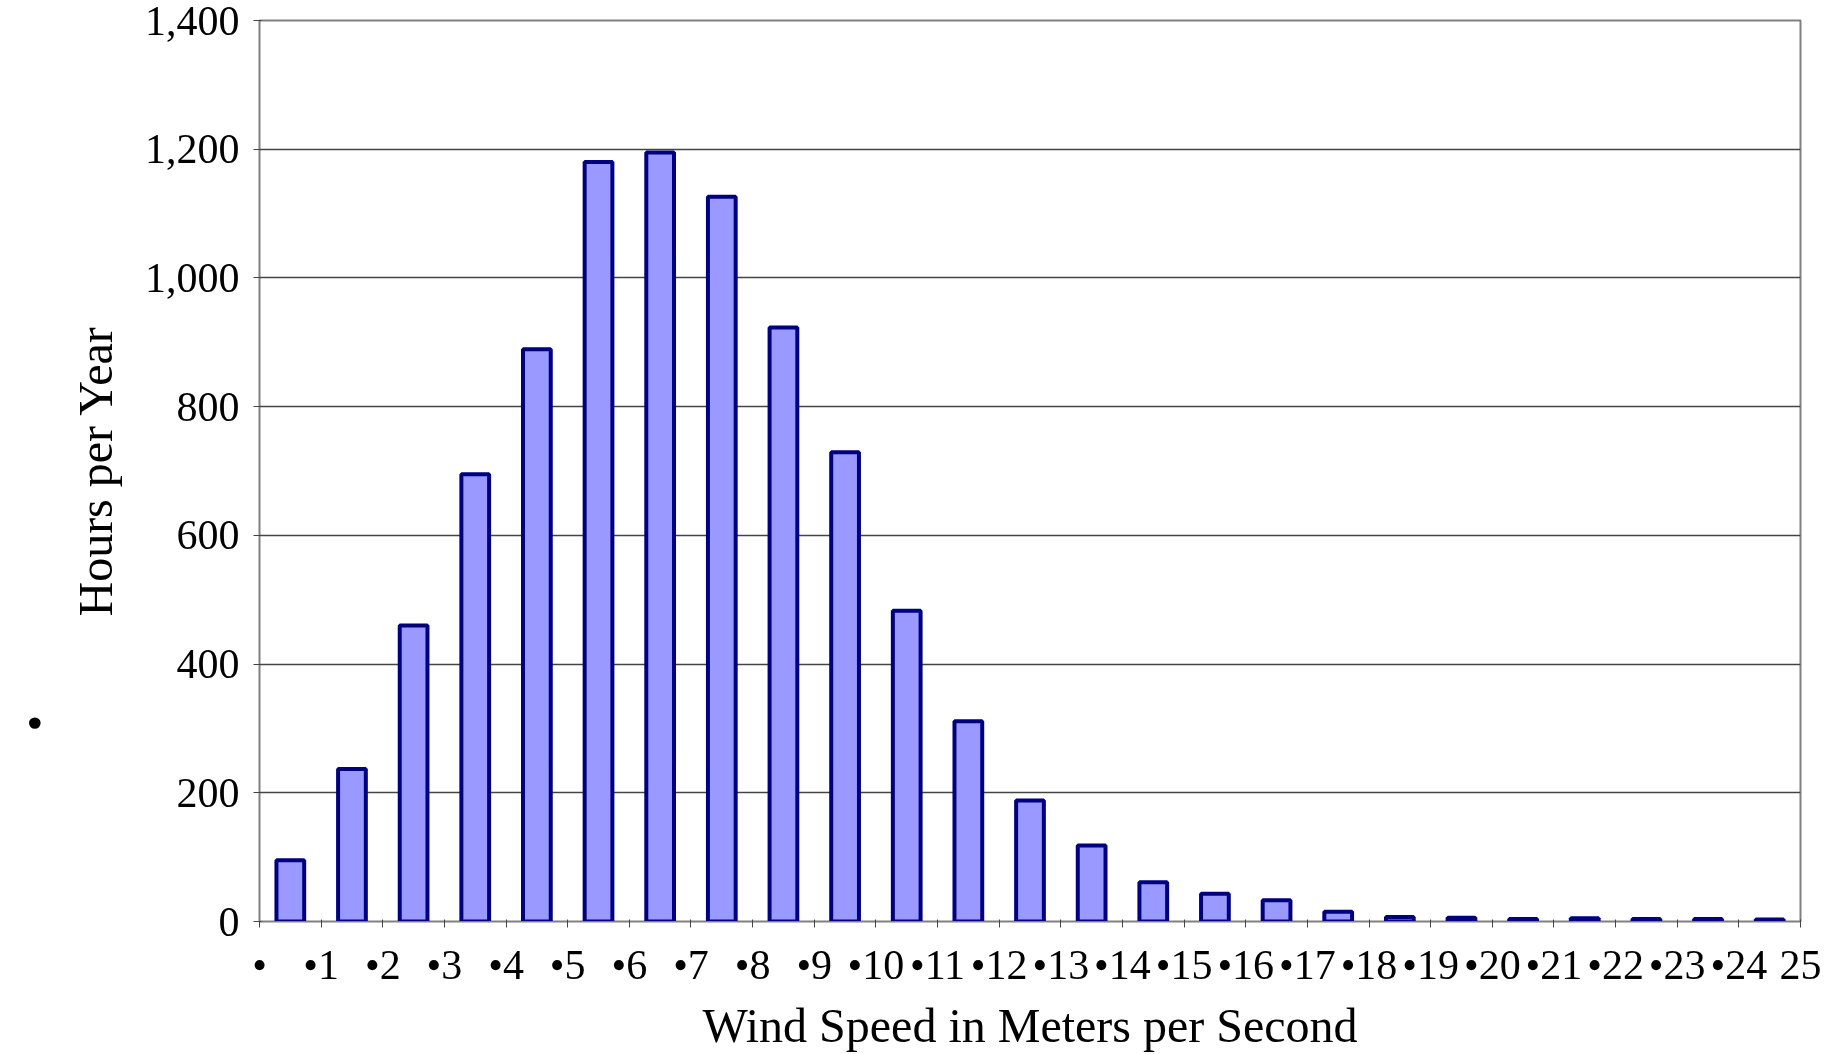 This screenshot has width=1845, height=1054. I want to click on x-tick-label: •19, so click(1431, 964).